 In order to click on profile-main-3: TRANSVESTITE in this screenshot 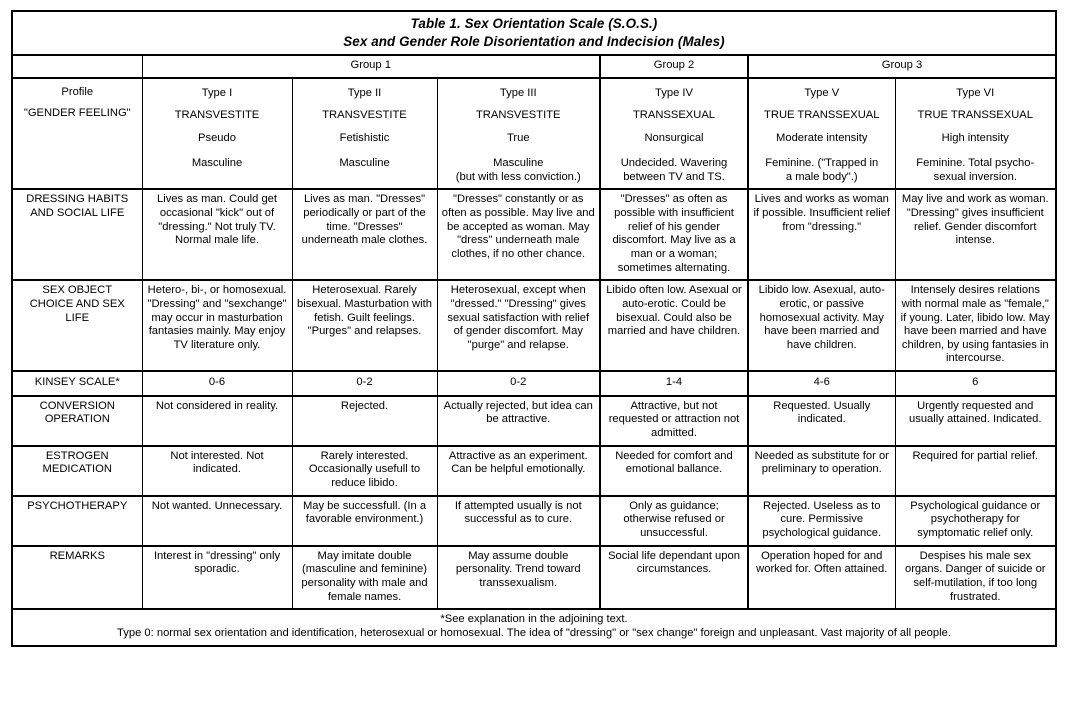, I will do `click(518, 115)`.